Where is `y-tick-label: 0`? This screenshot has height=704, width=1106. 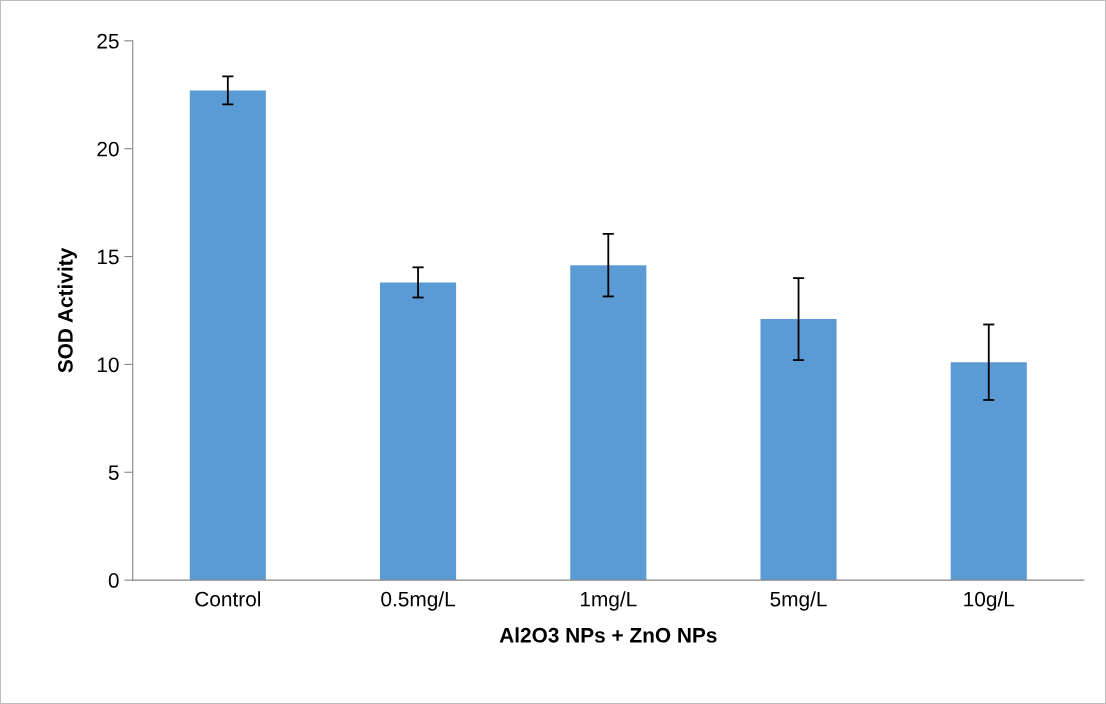 y-tick-label: 0 is located at coordinates (113, 580).